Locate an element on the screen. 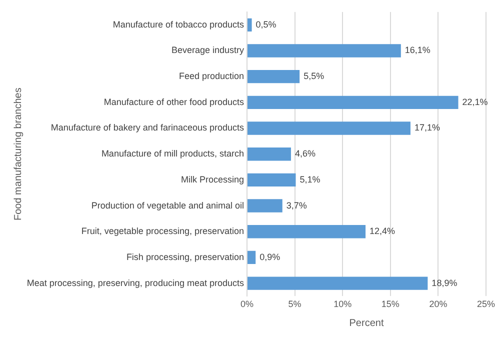 This screenshot has width=504, height=339. y-tick-label: Production of vegetable and animal oil is located at coordinates (167, 205).